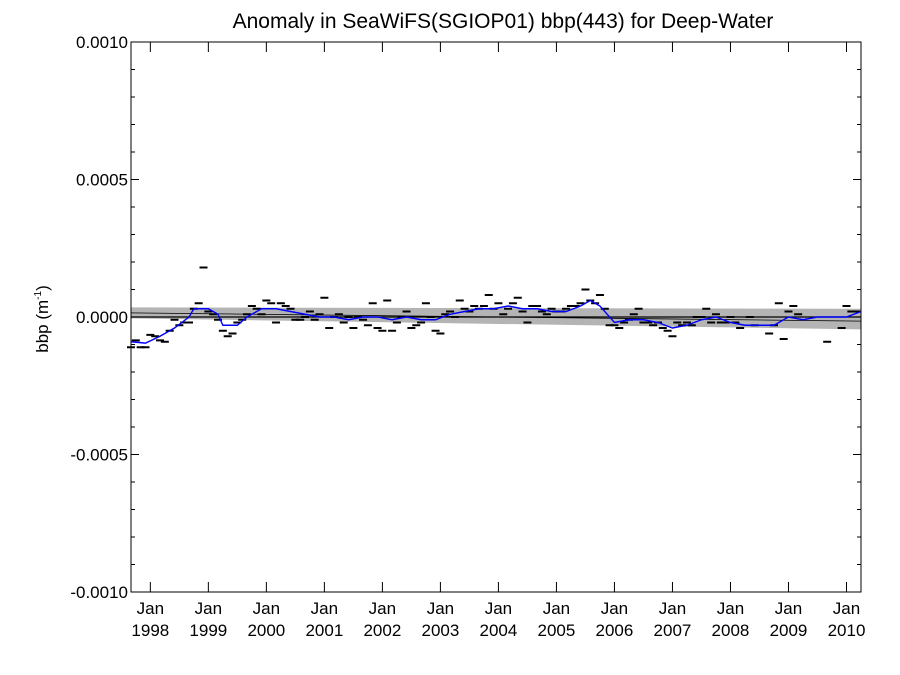 This screenshot has height=675, width=900. What do you see at coordinates (731, 630) in the screenshot?
I see `x-tick-label-year: 2008` at bounding box center [731, 630].